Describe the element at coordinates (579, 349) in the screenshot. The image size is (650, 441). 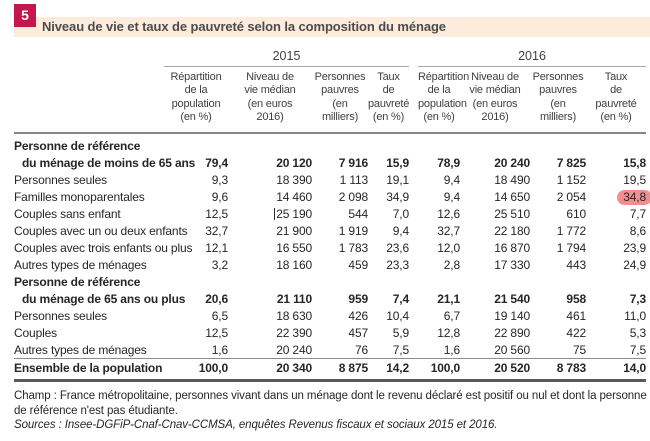
I see `cell-value: 75` at that location.